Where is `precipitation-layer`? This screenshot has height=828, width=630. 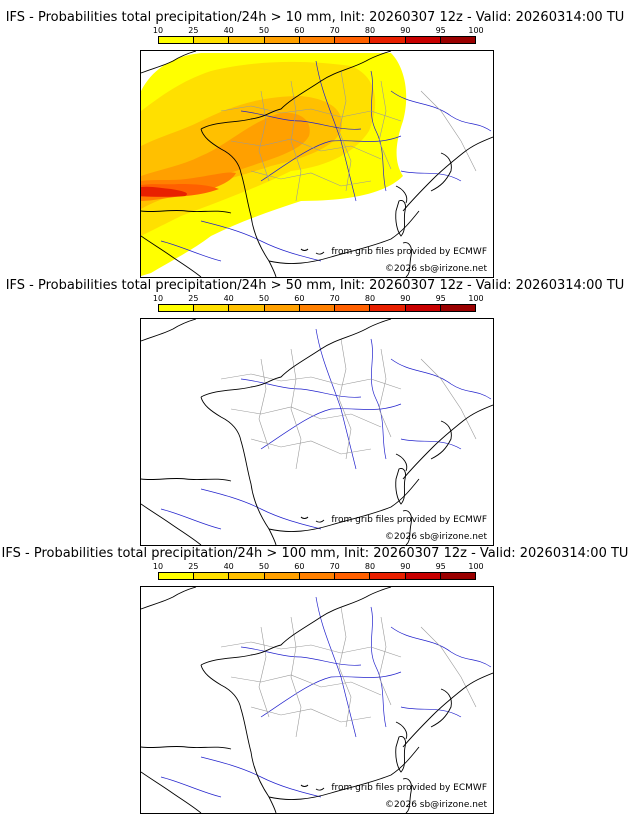
precipitation-layer is located at coordinates (274, 164).